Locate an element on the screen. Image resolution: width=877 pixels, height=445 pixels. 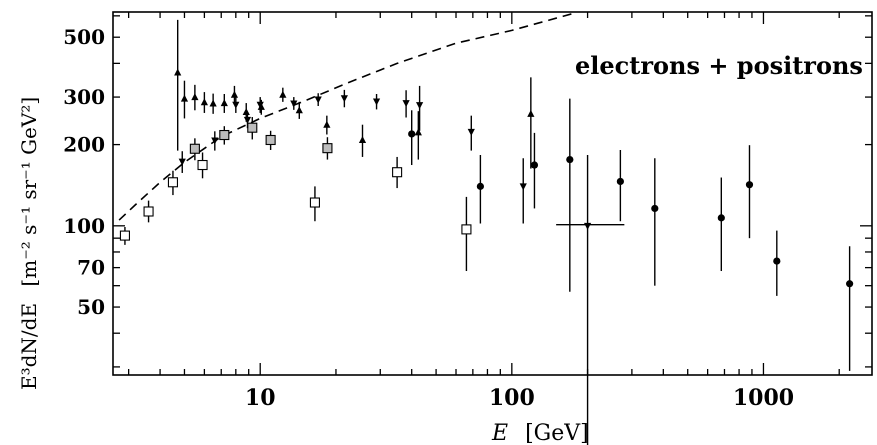
x-tick-label: 10 is located at coordinates (260, 398).